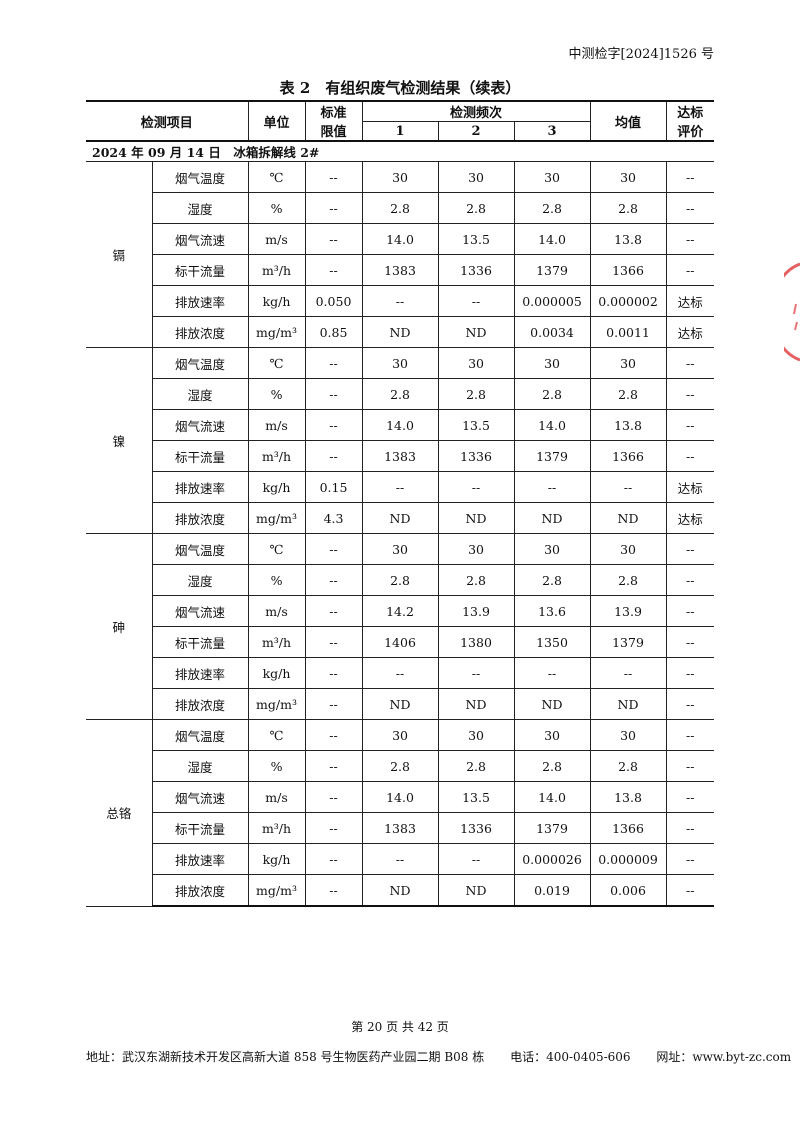 The height and width of the screenshot is (1131, 800). I want to click on table-row: 镉烟气温度 ℃ -- 30 30 30 30 --, so click(400, 254).